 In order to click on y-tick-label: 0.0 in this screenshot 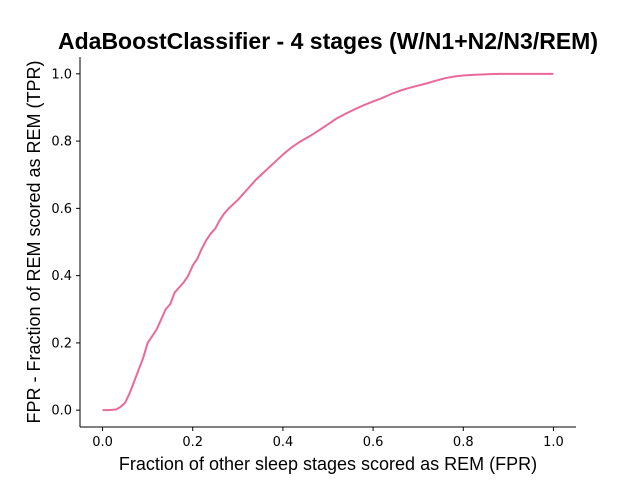, I will do `click(61, 411)`.